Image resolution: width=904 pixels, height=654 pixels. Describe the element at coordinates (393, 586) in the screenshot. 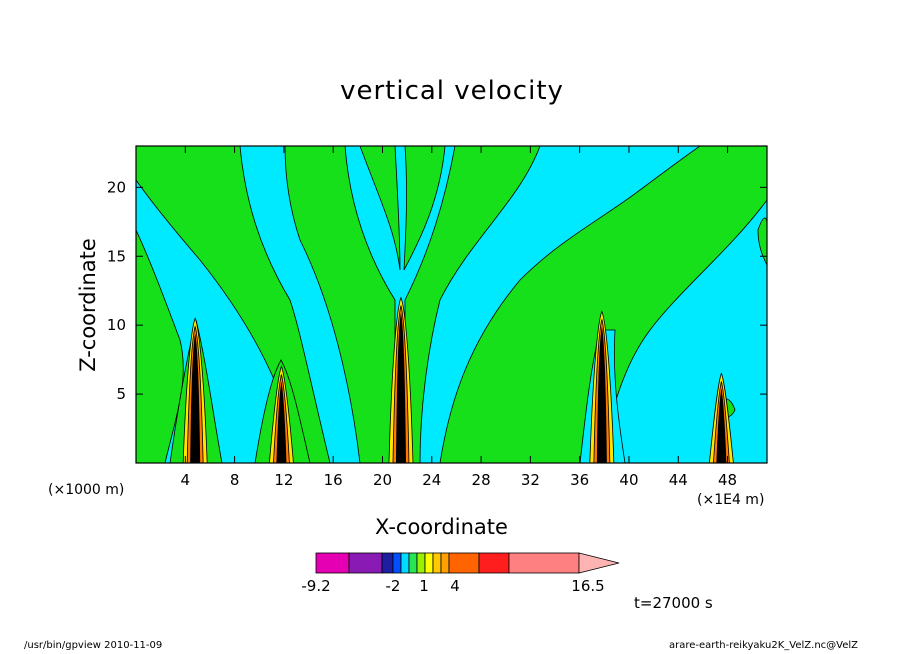

I see `colorbar-label: -2` at that location.